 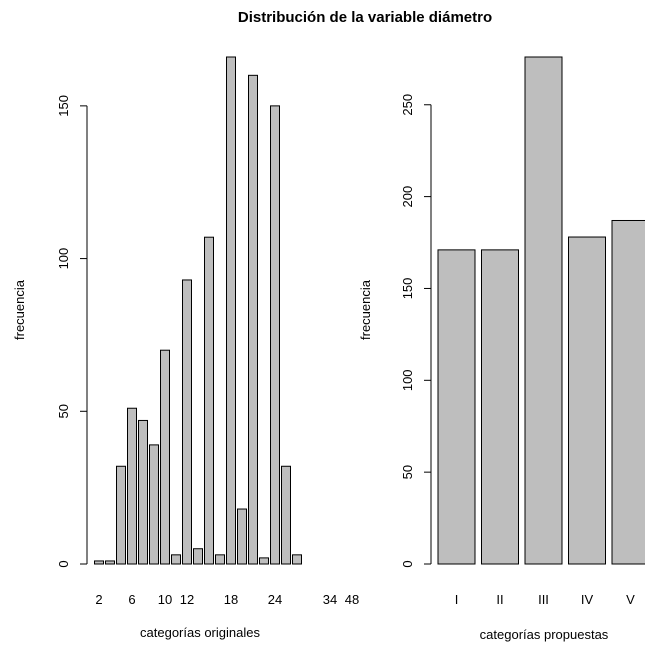 I want to click on right-y-tick-label: 250, so click(x=407, y=105).